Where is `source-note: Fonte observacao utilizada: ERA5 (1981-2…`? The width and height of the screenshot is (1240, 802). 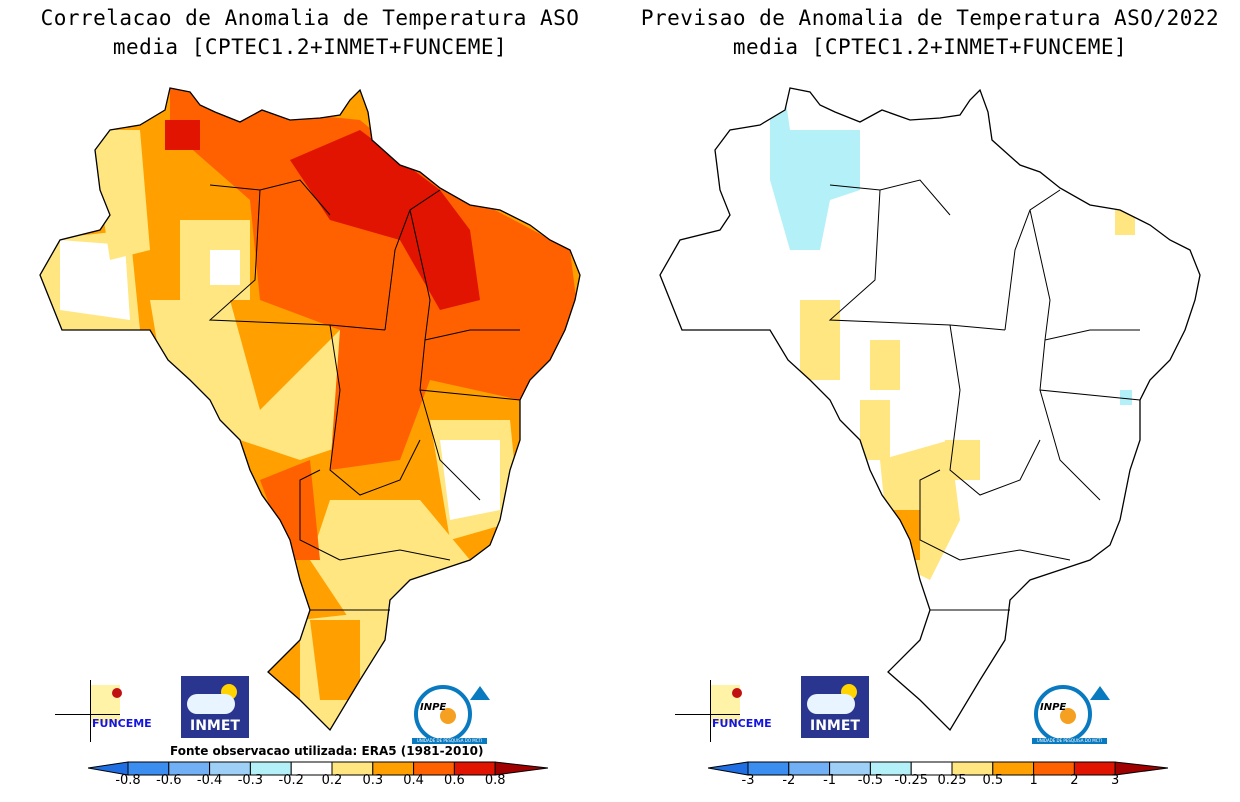
source-note: Fonte observacao utilizada: ERA5 (1981-2… is located at coordinates (327, 751).